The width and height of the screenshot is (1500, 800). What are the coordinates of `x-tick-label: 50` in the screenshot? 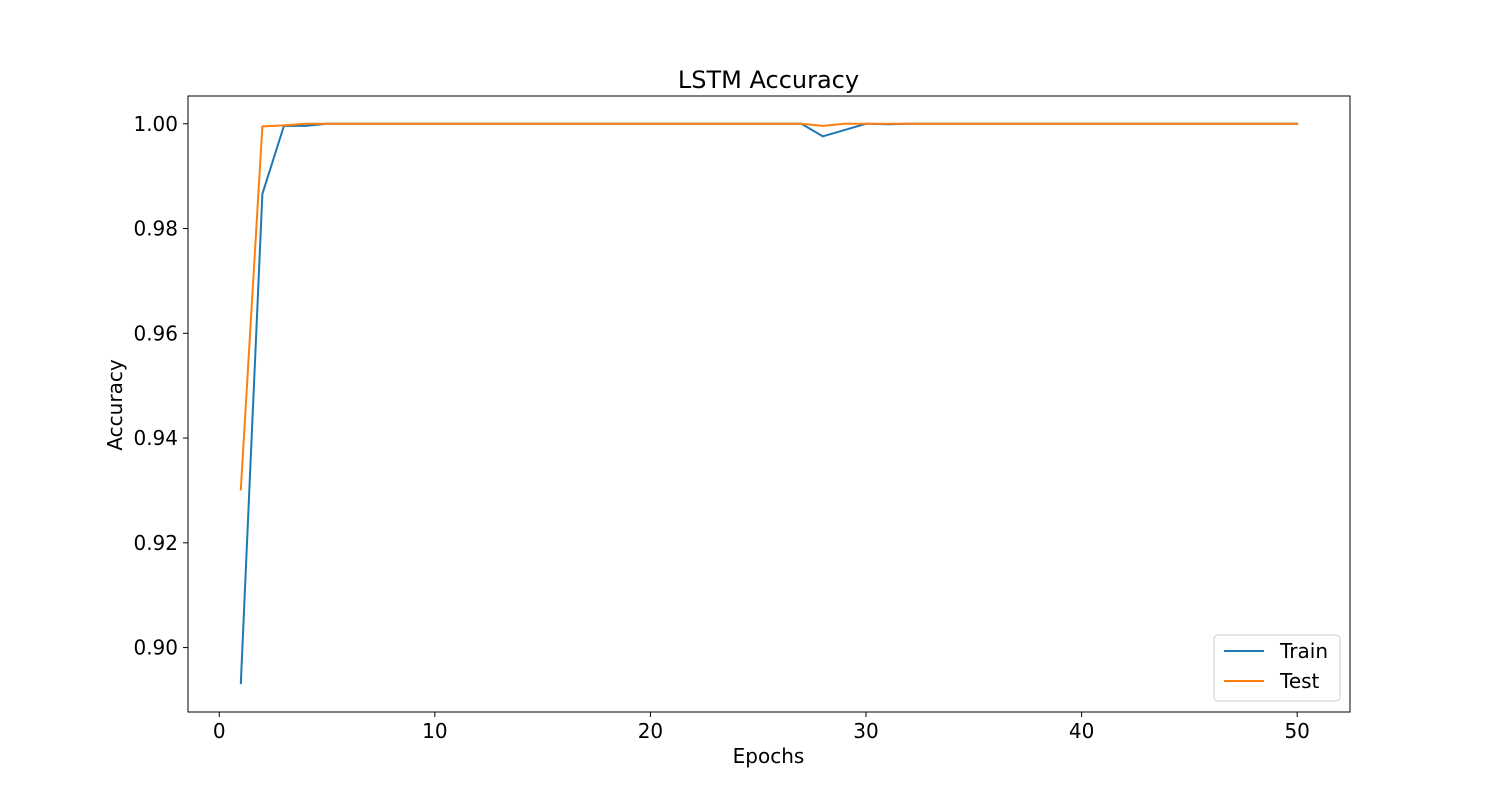 It's located at (1296, 731).